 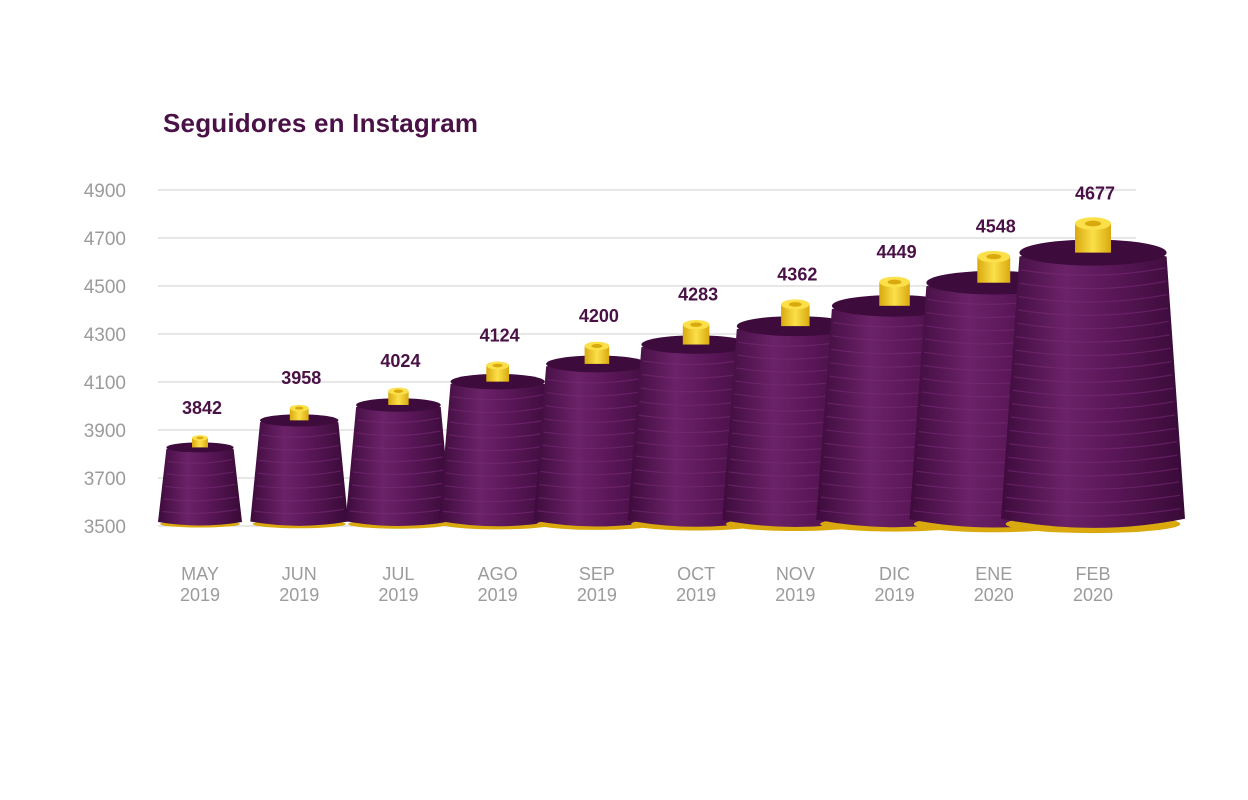 I want to click on x-tick-month: FEB, so click(x=1092, y=574).